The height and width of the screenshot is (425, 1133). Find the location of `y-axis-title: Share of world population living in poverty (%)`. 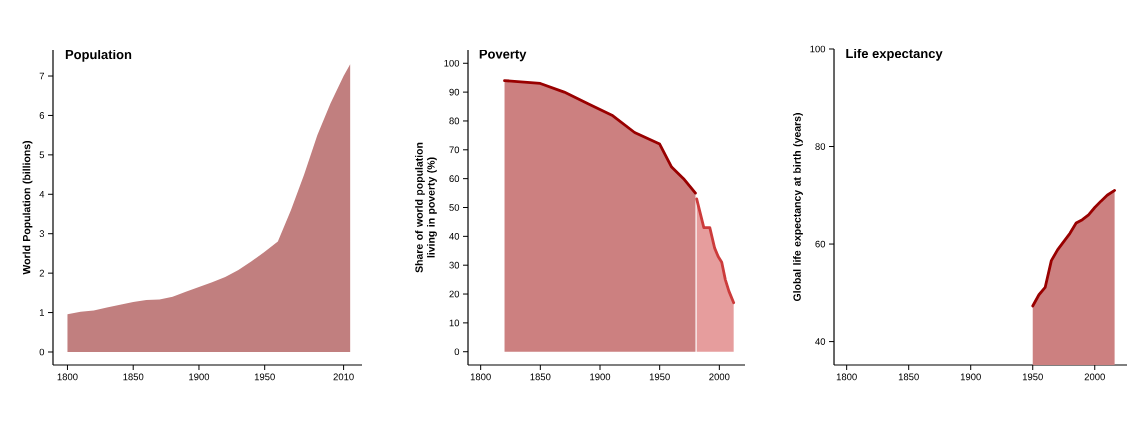

y-axis-title: Share of world population living in poverty (%) is located at coordinates (426, 207).